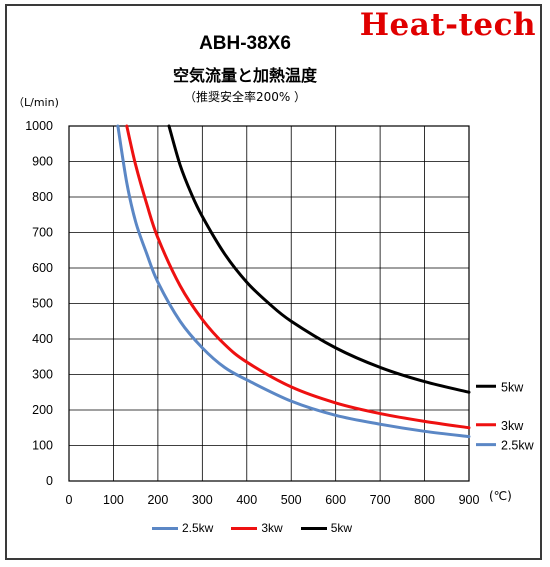 The height and width of the screenshot is (567, 550). Describe the element at coordinates (42, 410) in the screenshot. I see `y-tick-label: 200` at that location.